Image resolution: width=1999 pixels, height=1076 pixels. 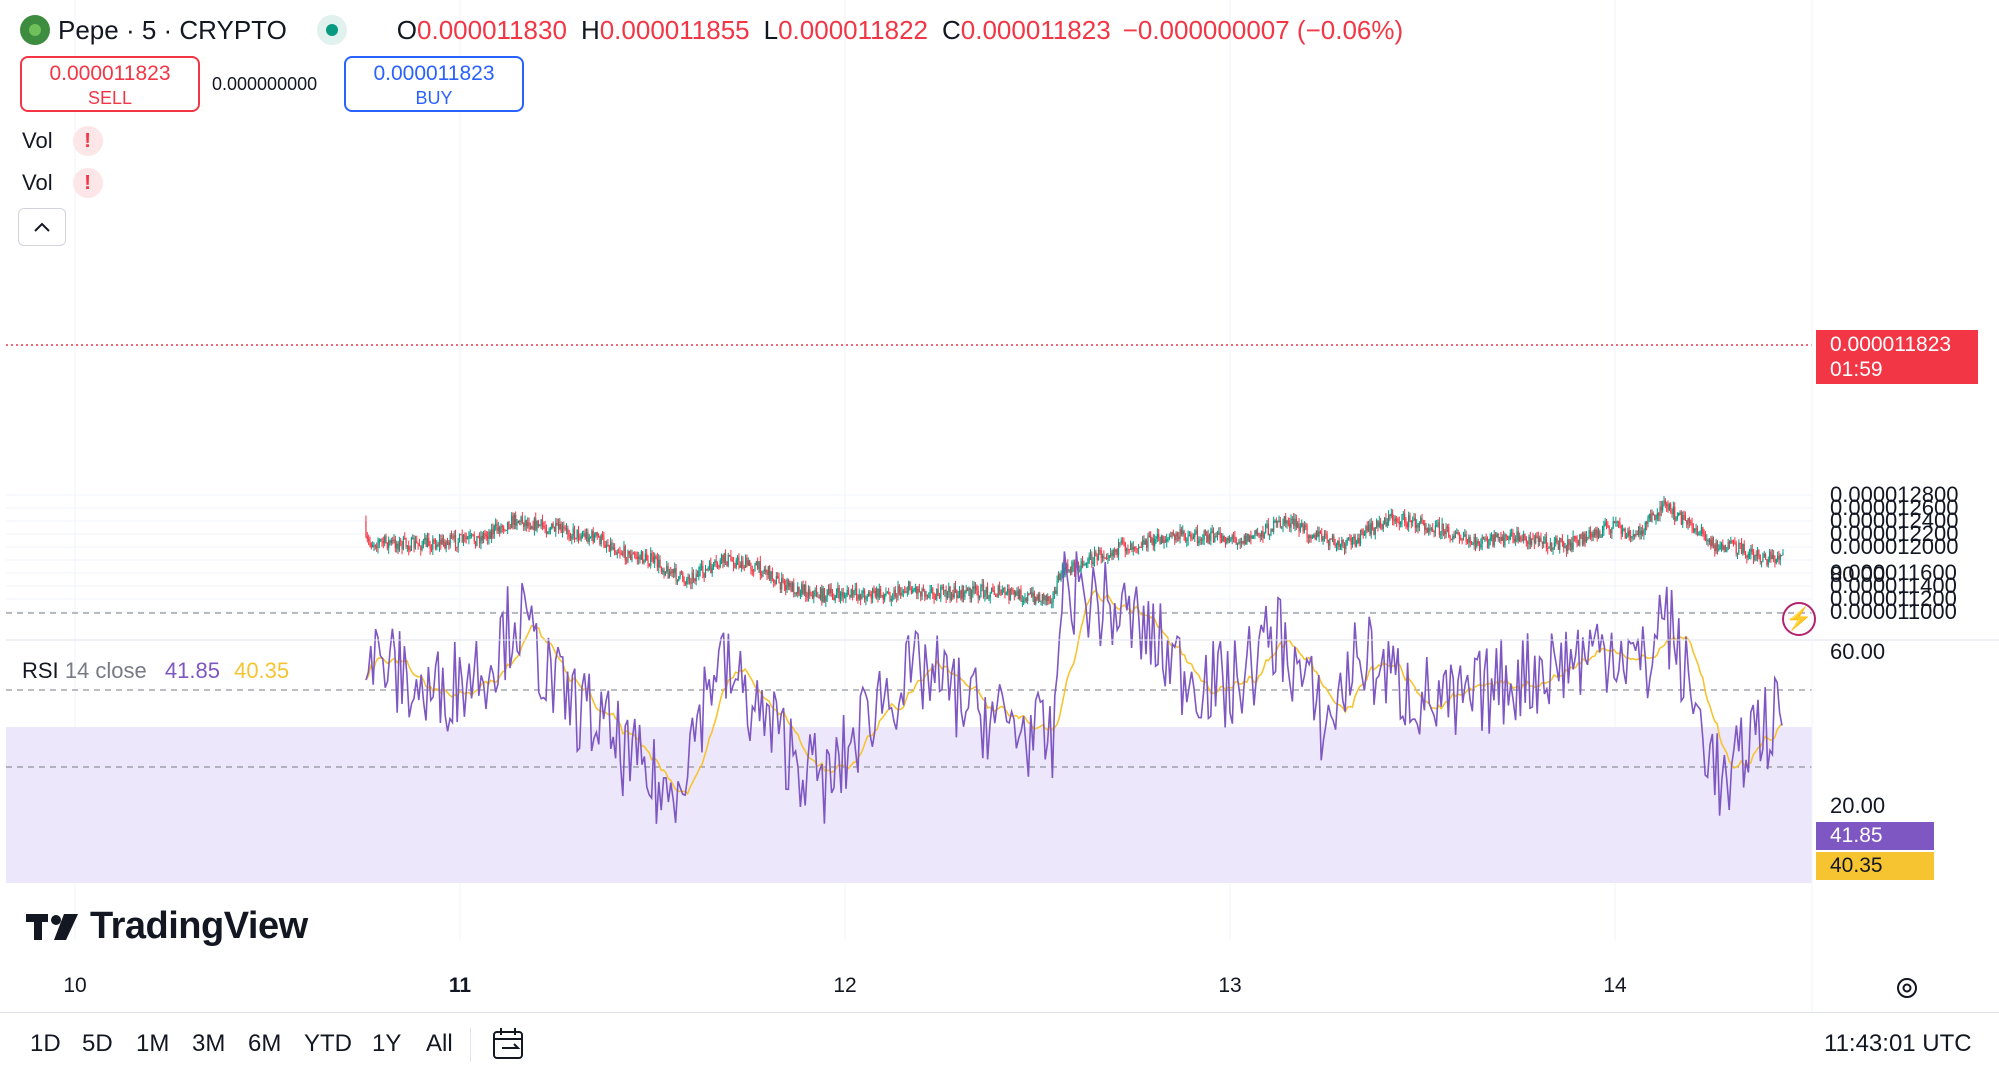 I want to click on settings-gear-icon, so click(x=1907, y=988).